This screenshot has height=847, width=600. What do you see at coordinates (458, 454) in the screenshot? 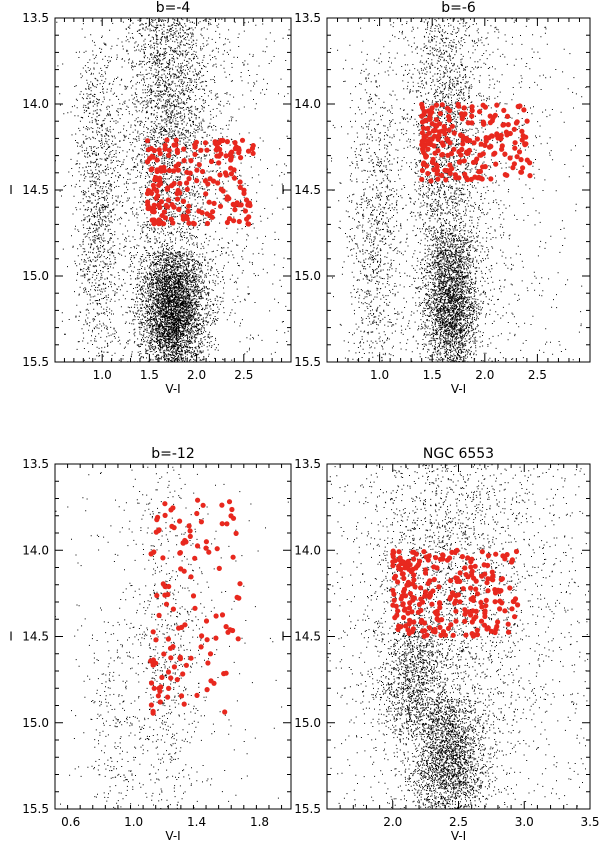
I see `panel-title: NGC 6553` at bounding box center [458, 454].